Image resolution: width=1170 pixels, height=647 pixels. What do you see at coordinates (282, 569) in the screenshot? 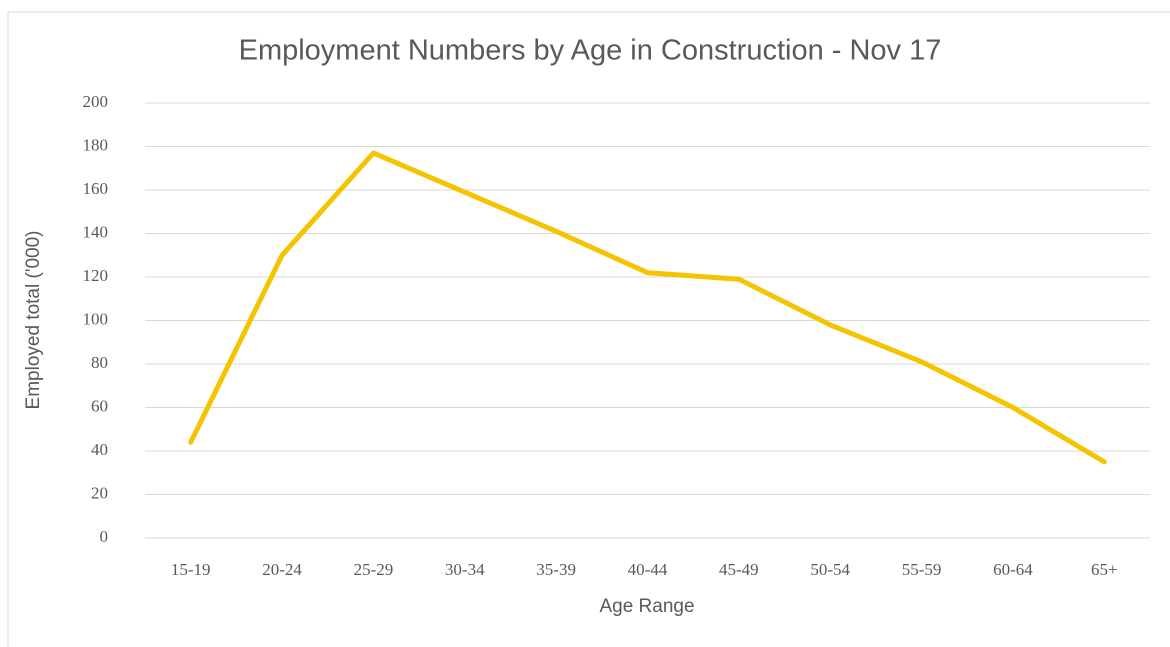
I see `x-tick-label: 20-24` at bounding box center [282, 569].